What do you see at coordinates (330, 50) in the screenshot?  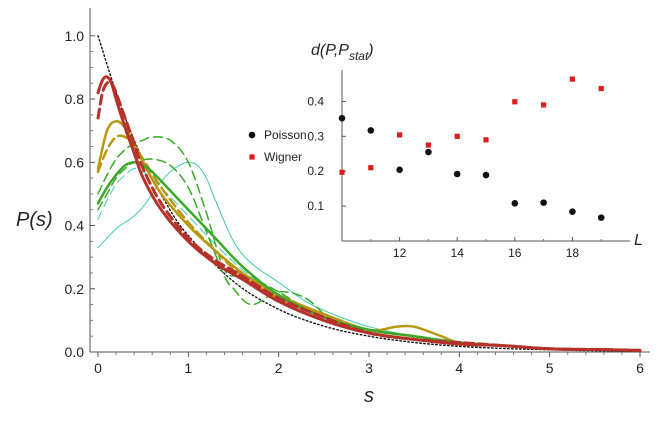 I see `inset-y-label-main: d(P,P` at bounding box center [330, 50].